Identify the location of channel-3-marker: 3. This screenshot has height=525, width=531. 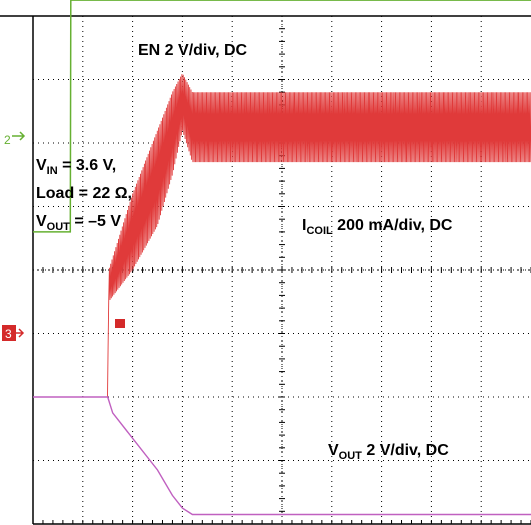
(13, 333).